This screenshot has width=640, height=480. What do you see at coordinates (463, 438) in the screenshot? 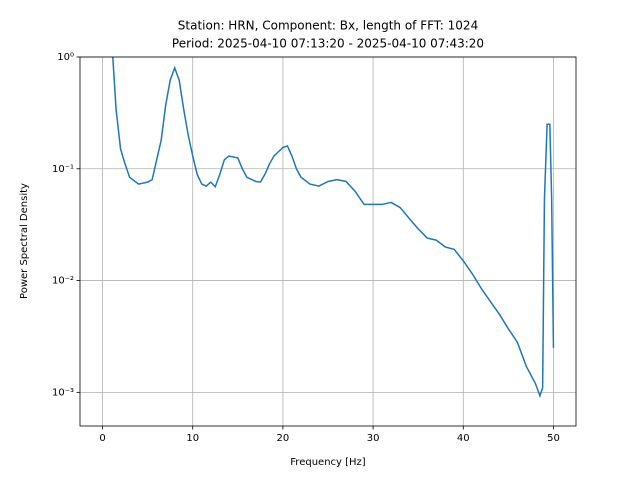
I see `x-tick-label: 40` at bounding box center [463, 438].